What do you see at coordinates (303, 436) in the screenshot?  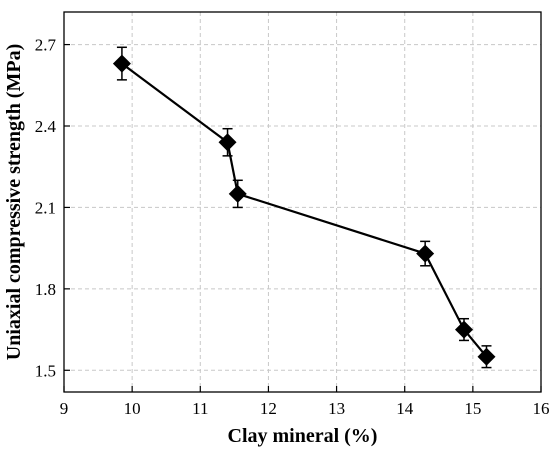 I see `x-axis-title: Clay mineral (%)` at bounding box center [303, 436].